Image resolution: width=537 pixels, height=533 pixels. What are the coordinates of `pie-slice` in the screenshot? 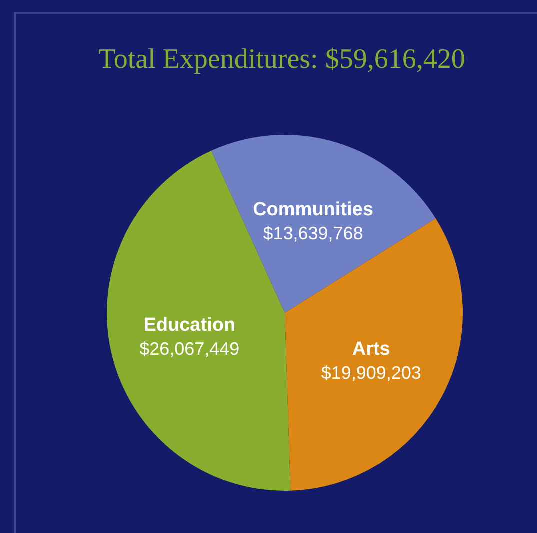 It's located at (323, 224).